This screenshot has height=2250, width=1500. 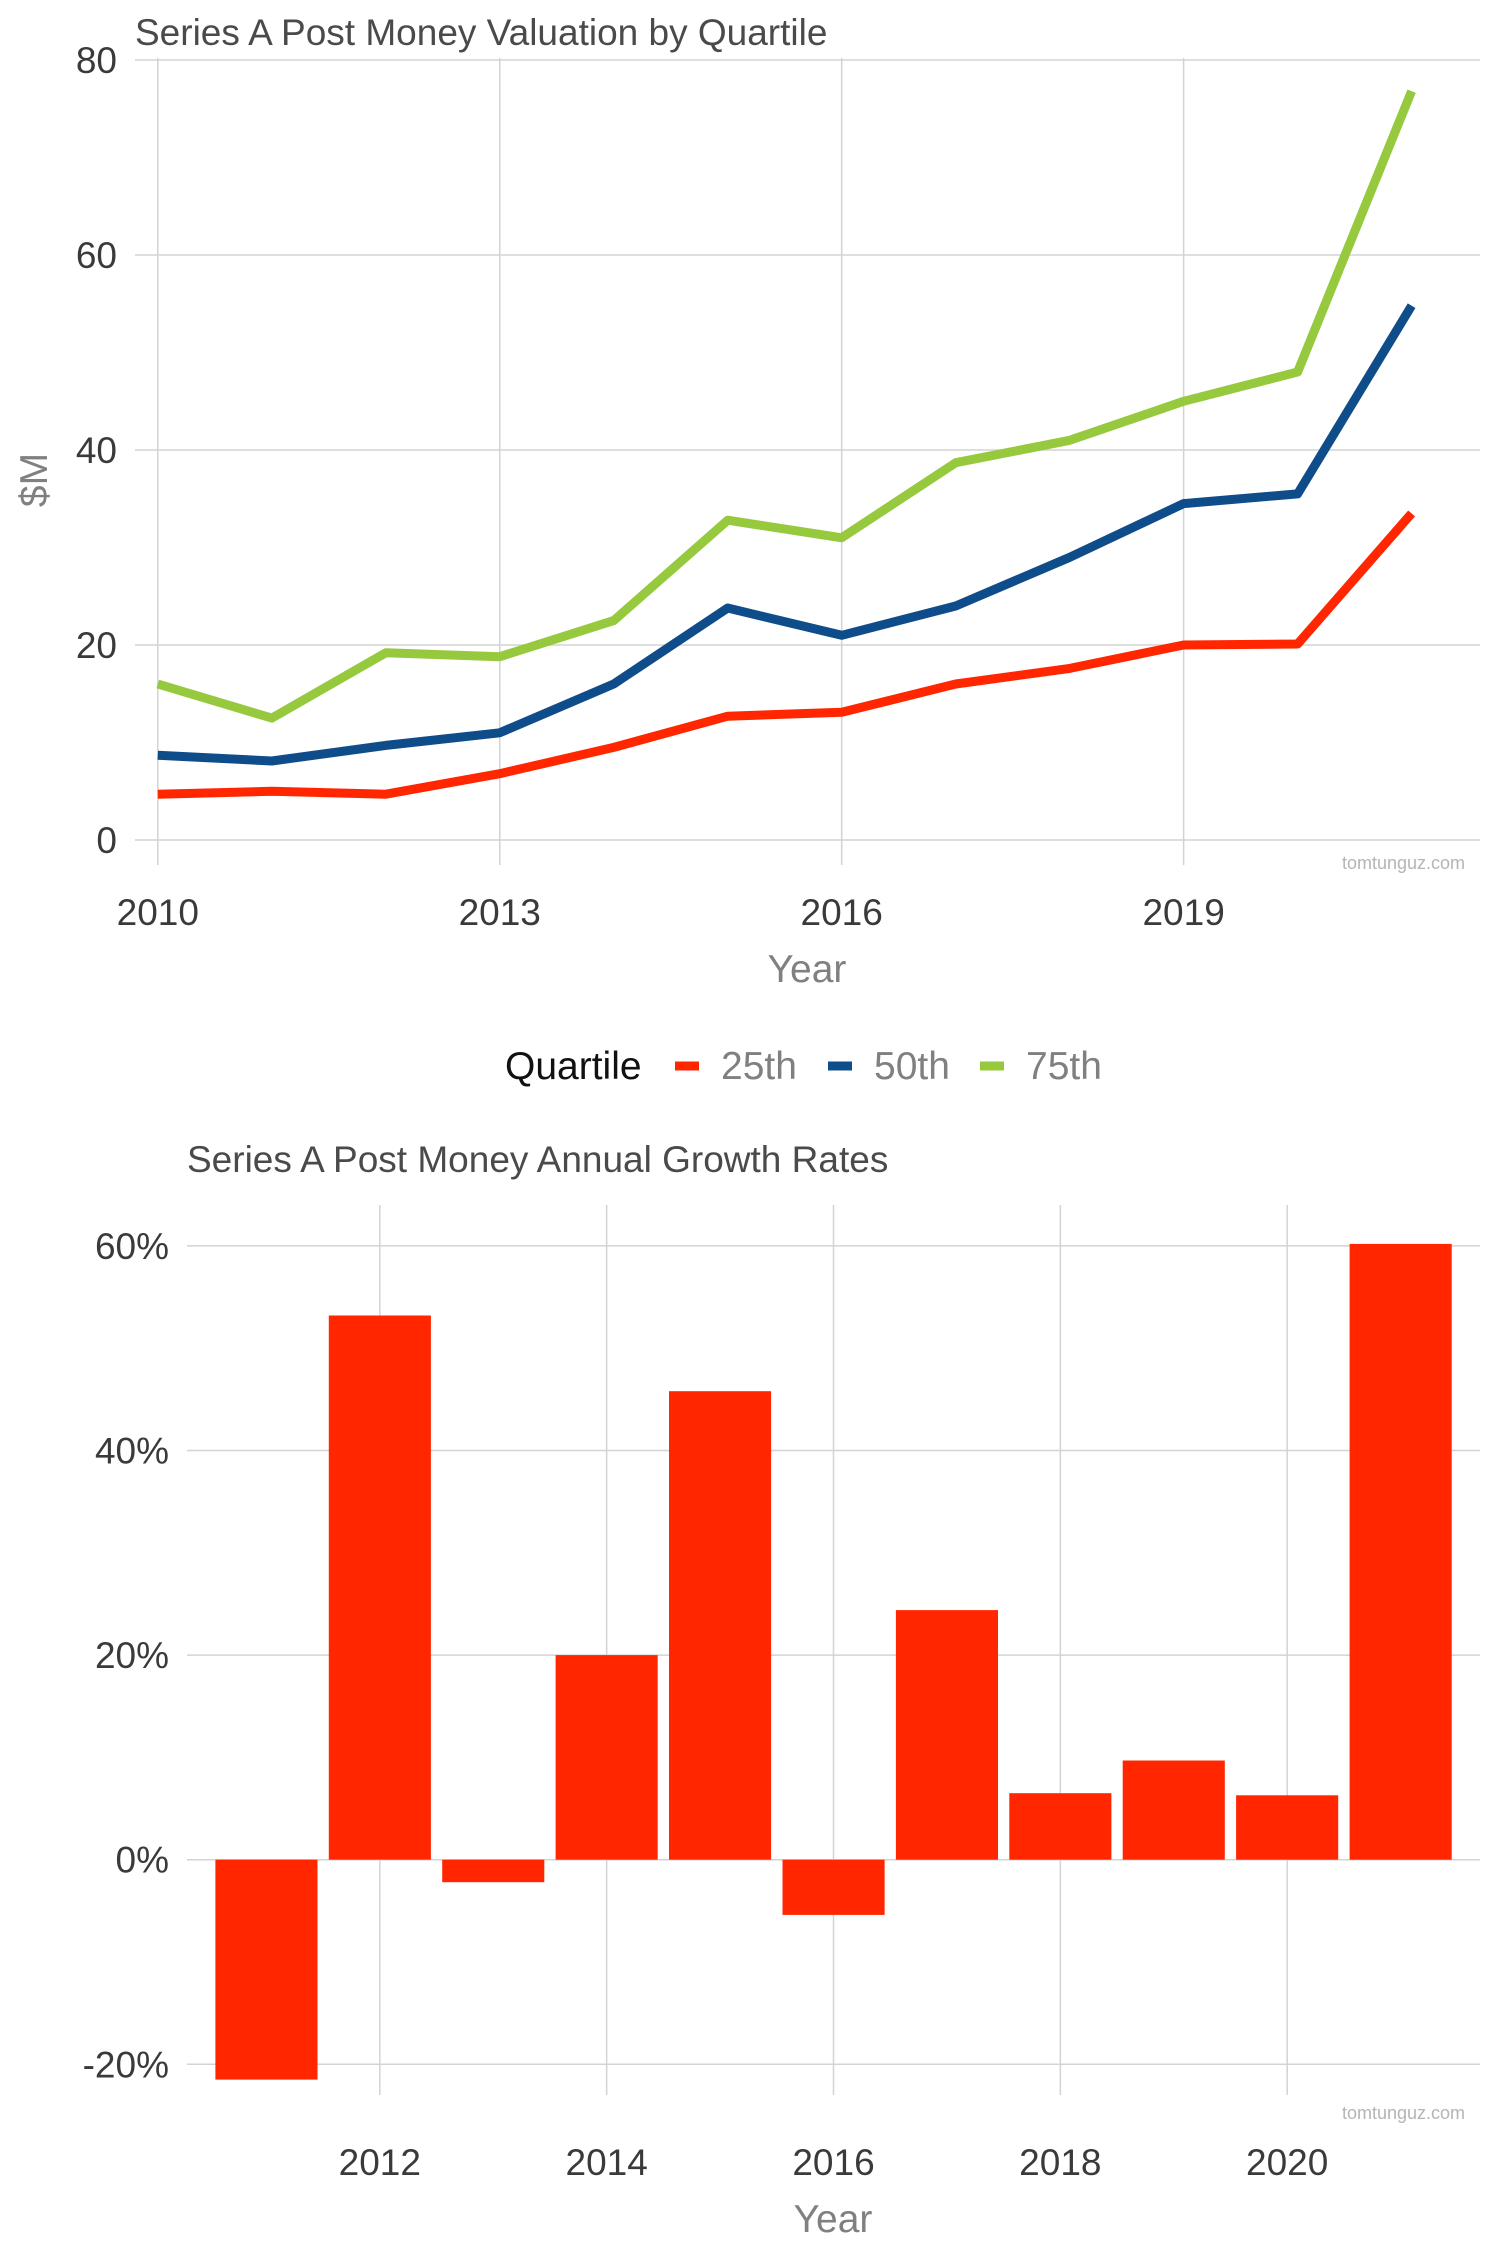 What do you see at coordinates (912, 1066) in the screenshot?
I see `legend-label-50th: 50th` at bounding box center [912, 1066].